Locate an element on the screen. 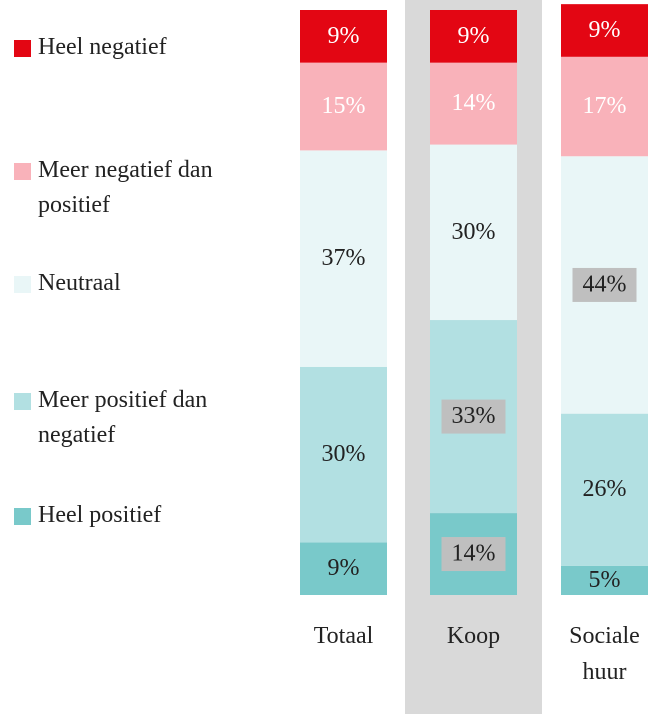  data-label: 37% is located at coordinates (344, 258).